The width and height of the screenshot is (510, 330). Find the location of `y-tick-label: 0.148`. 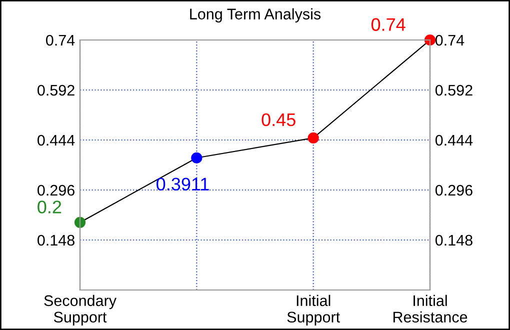

y-tick-label: 0.148 is located at coordinates (56, 240).